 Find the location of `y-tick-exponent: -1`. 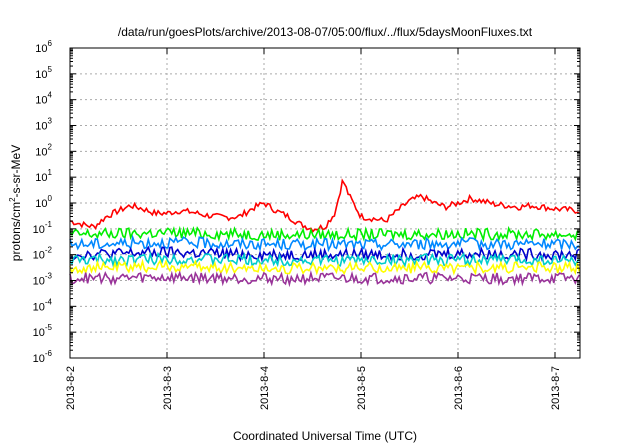

y-tick-exponent: -1 is located at coordinates (49, 224).